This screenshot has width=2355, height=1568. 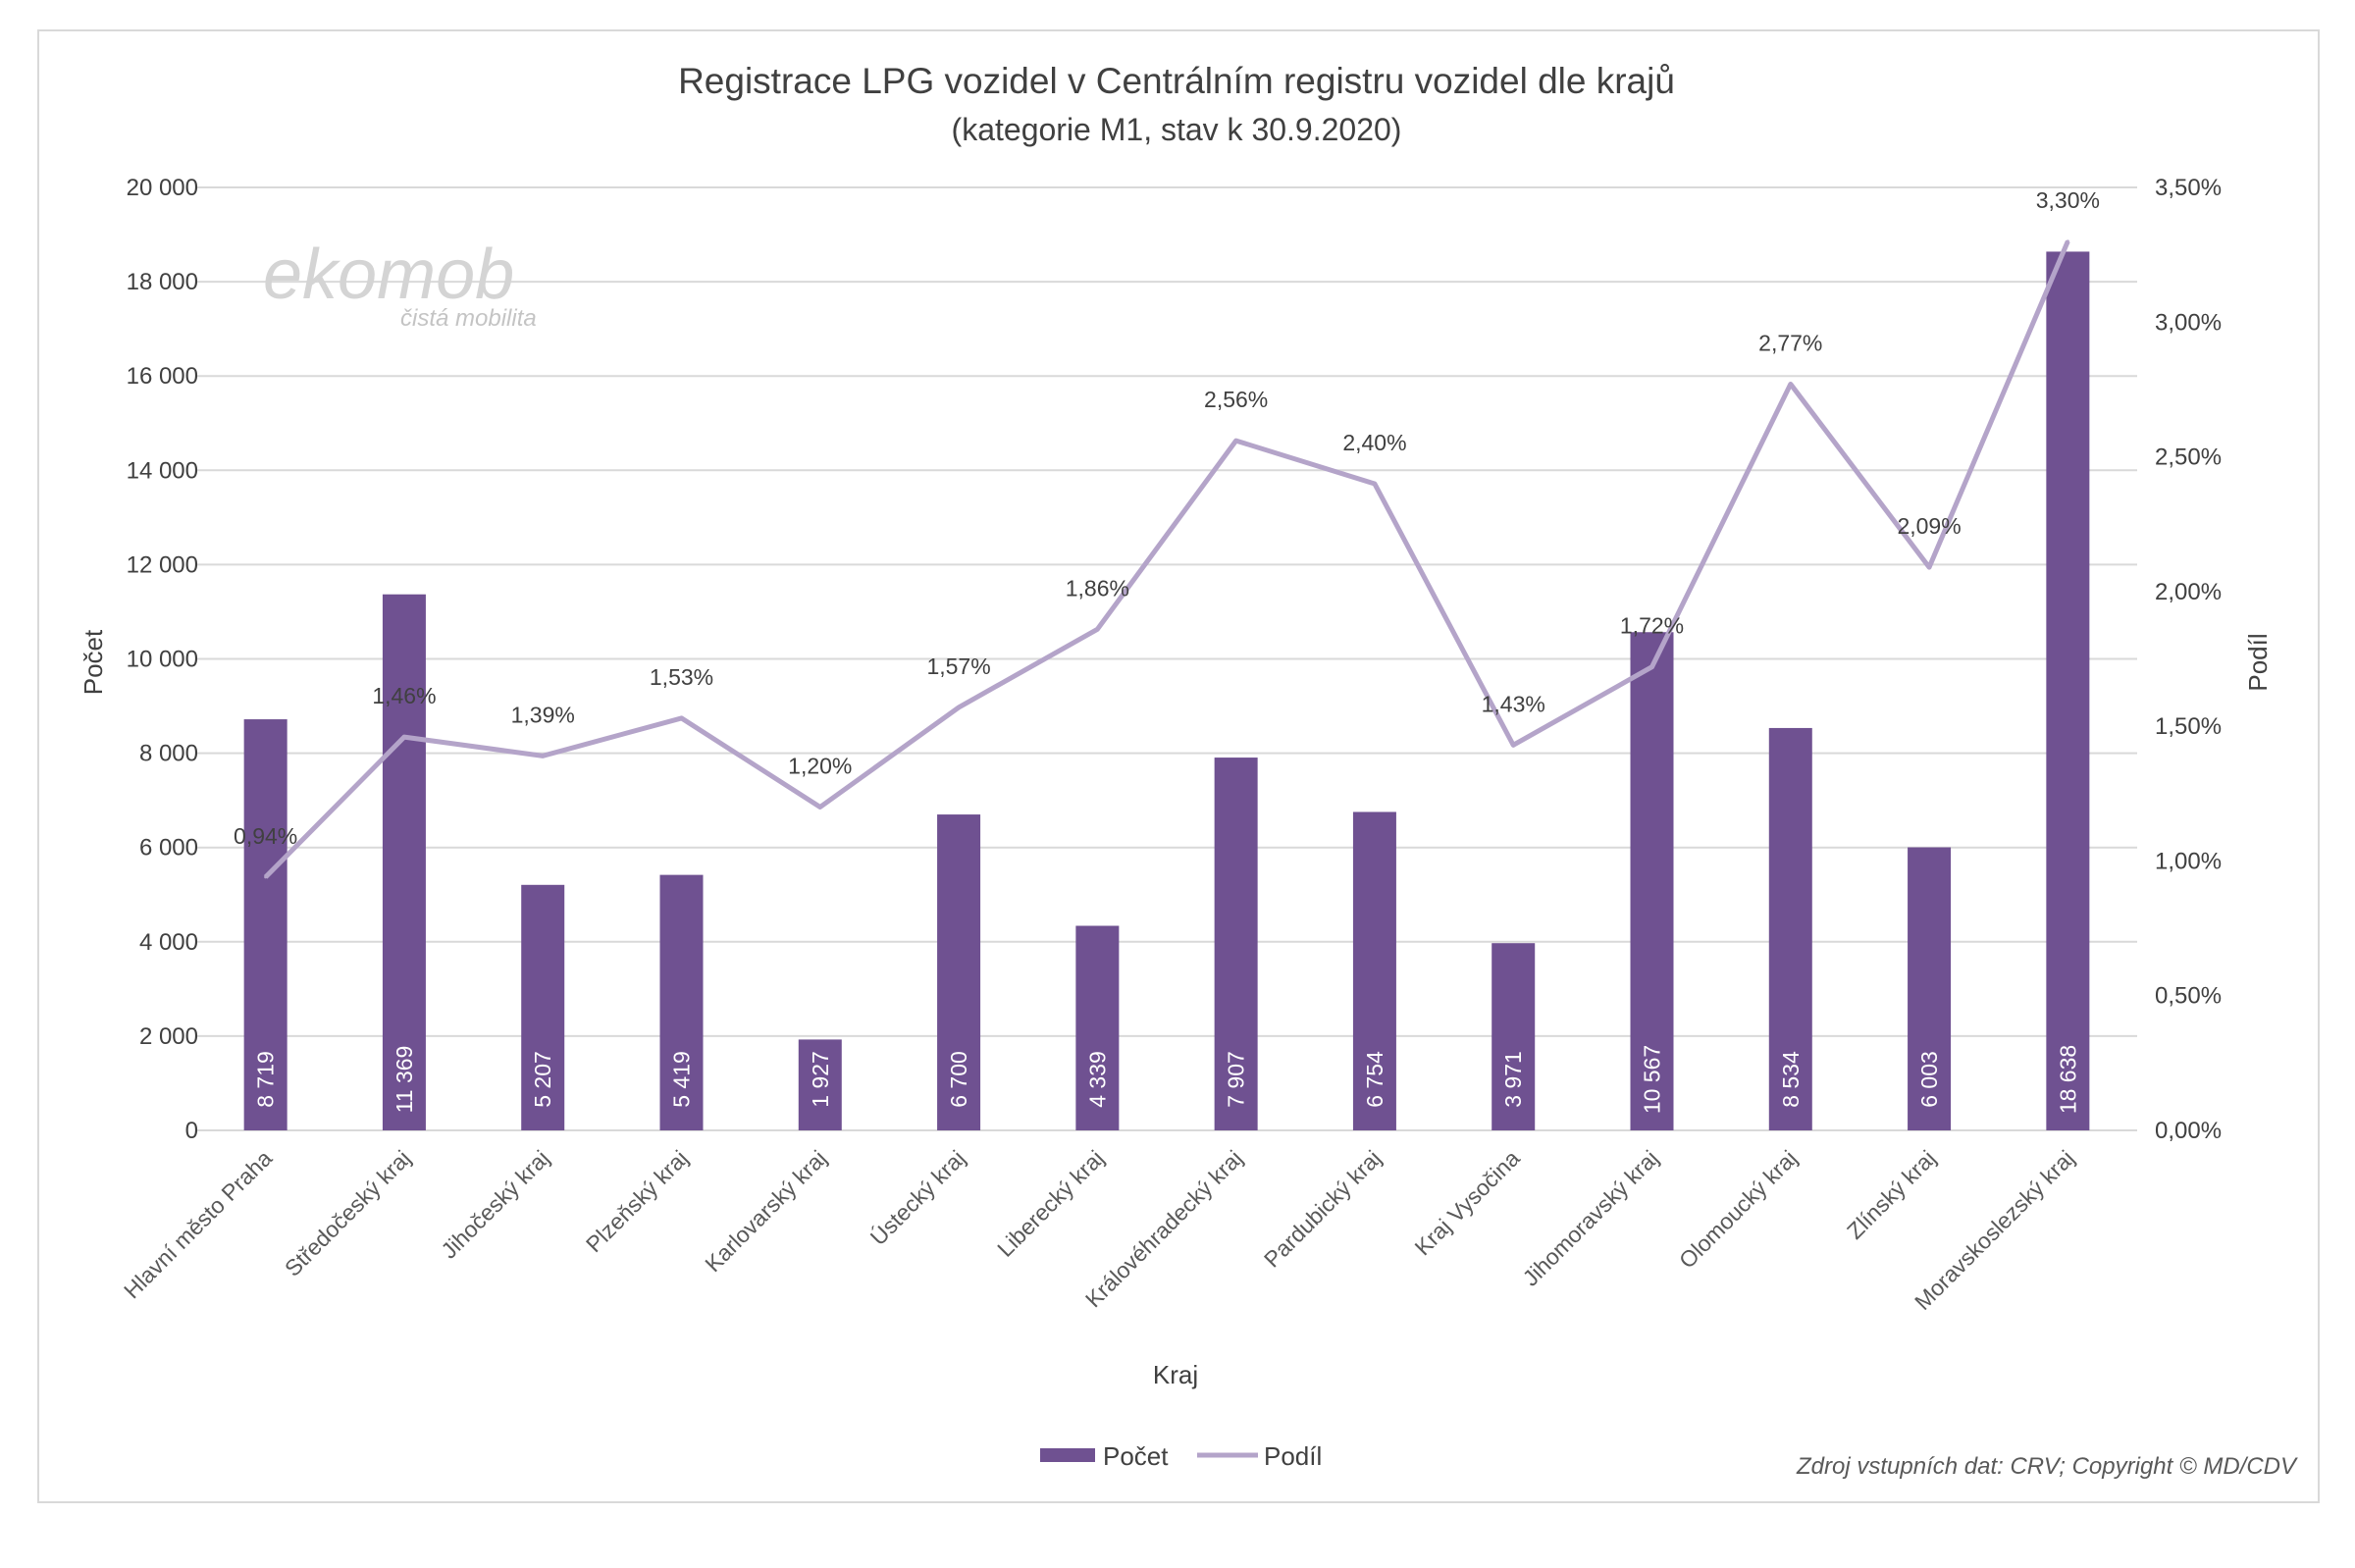 What do you see at coordinates (1790, 342) in the screenshot?
I see `line-value-label: 2,77%` at bounding box center [1790, 342].